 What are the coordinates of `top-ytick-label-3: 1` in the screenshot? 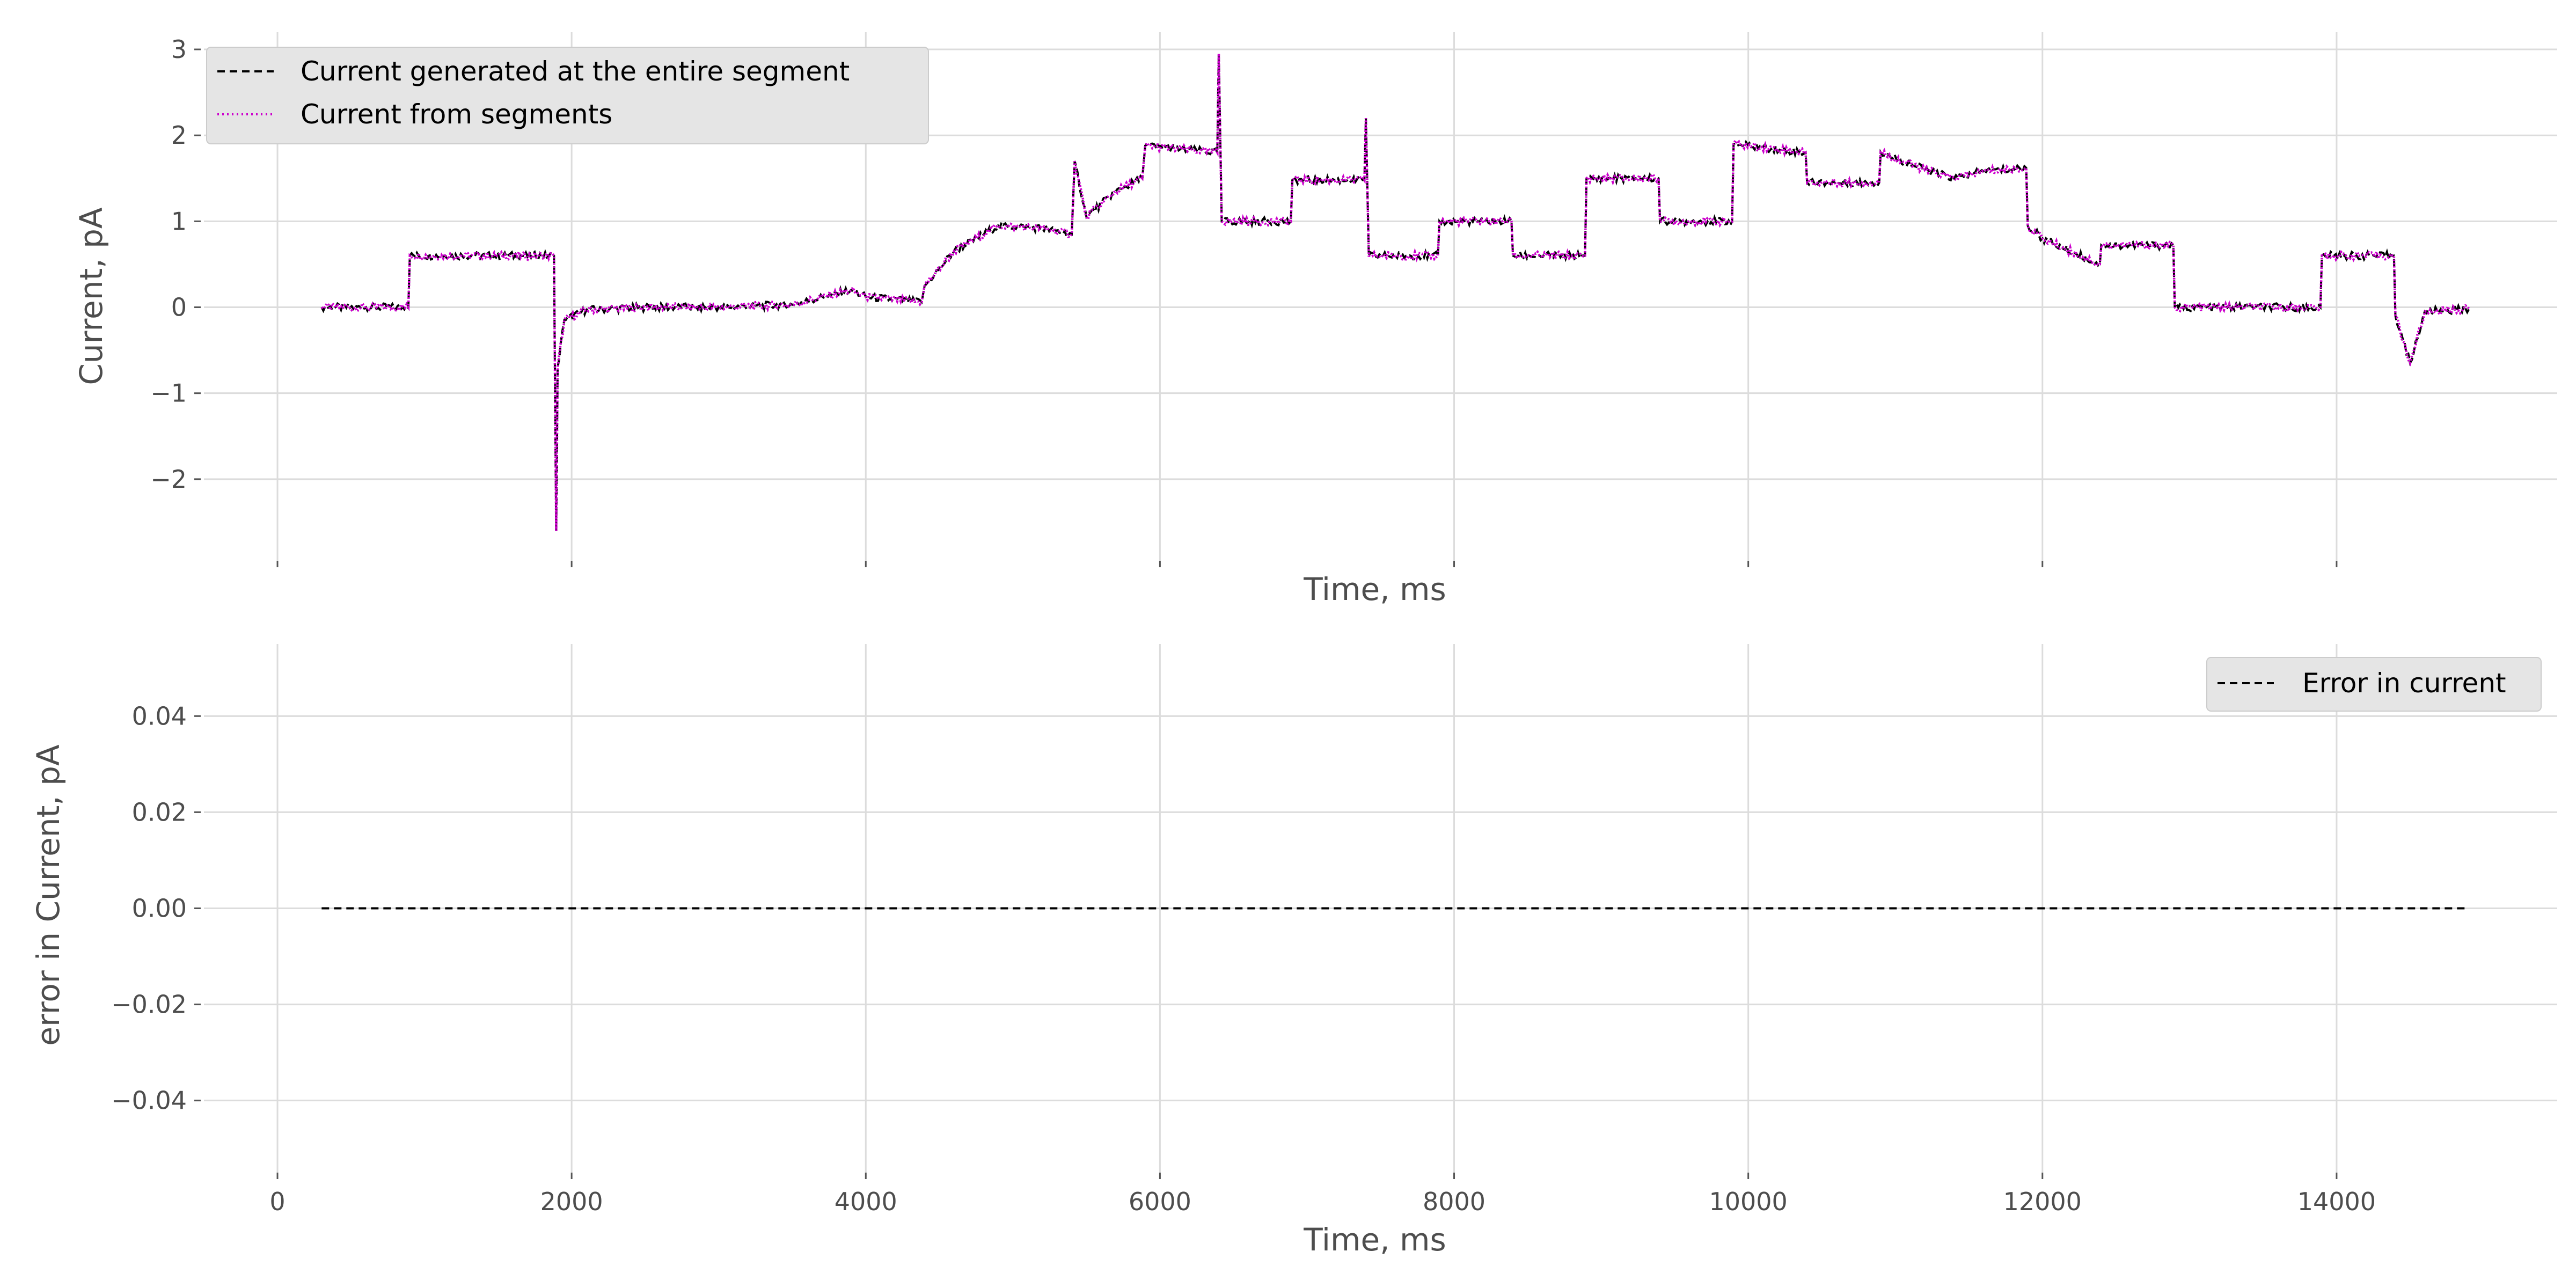 It's located at (179, 221).